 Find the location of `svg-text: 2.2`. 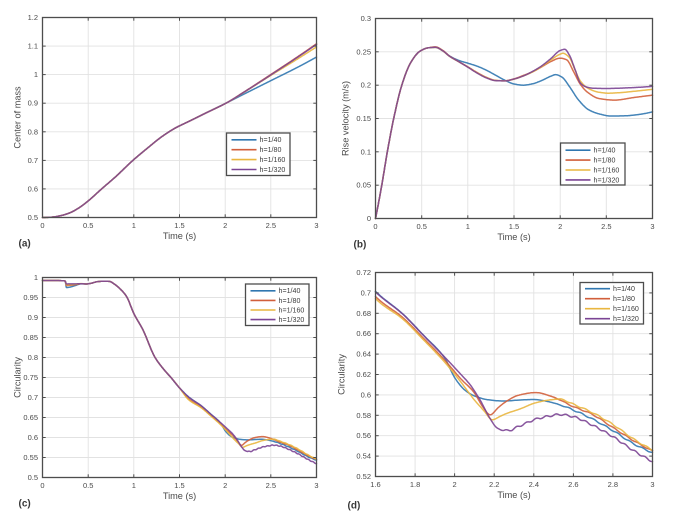

svg-text: 2.2 is located at coordinates (494, 484).